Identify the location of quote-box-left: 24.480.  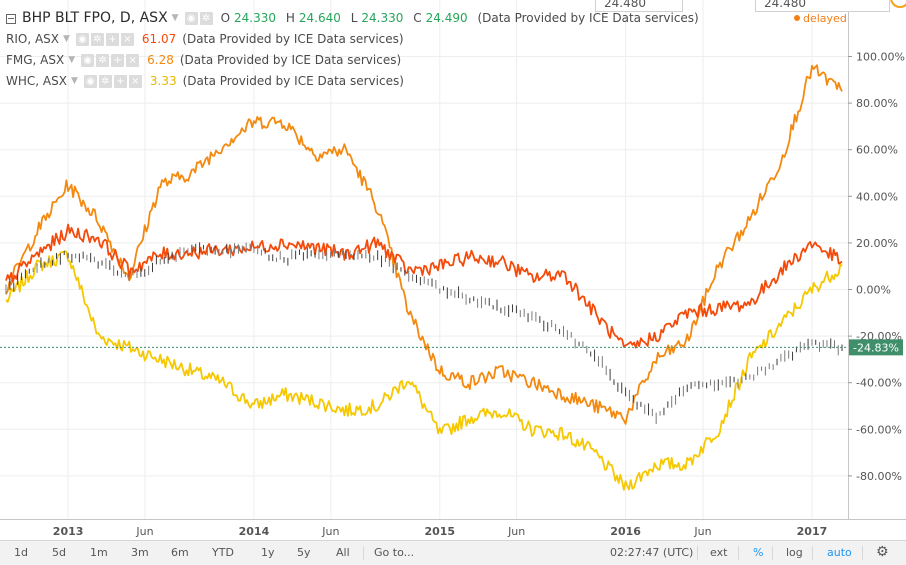
(639, 6).